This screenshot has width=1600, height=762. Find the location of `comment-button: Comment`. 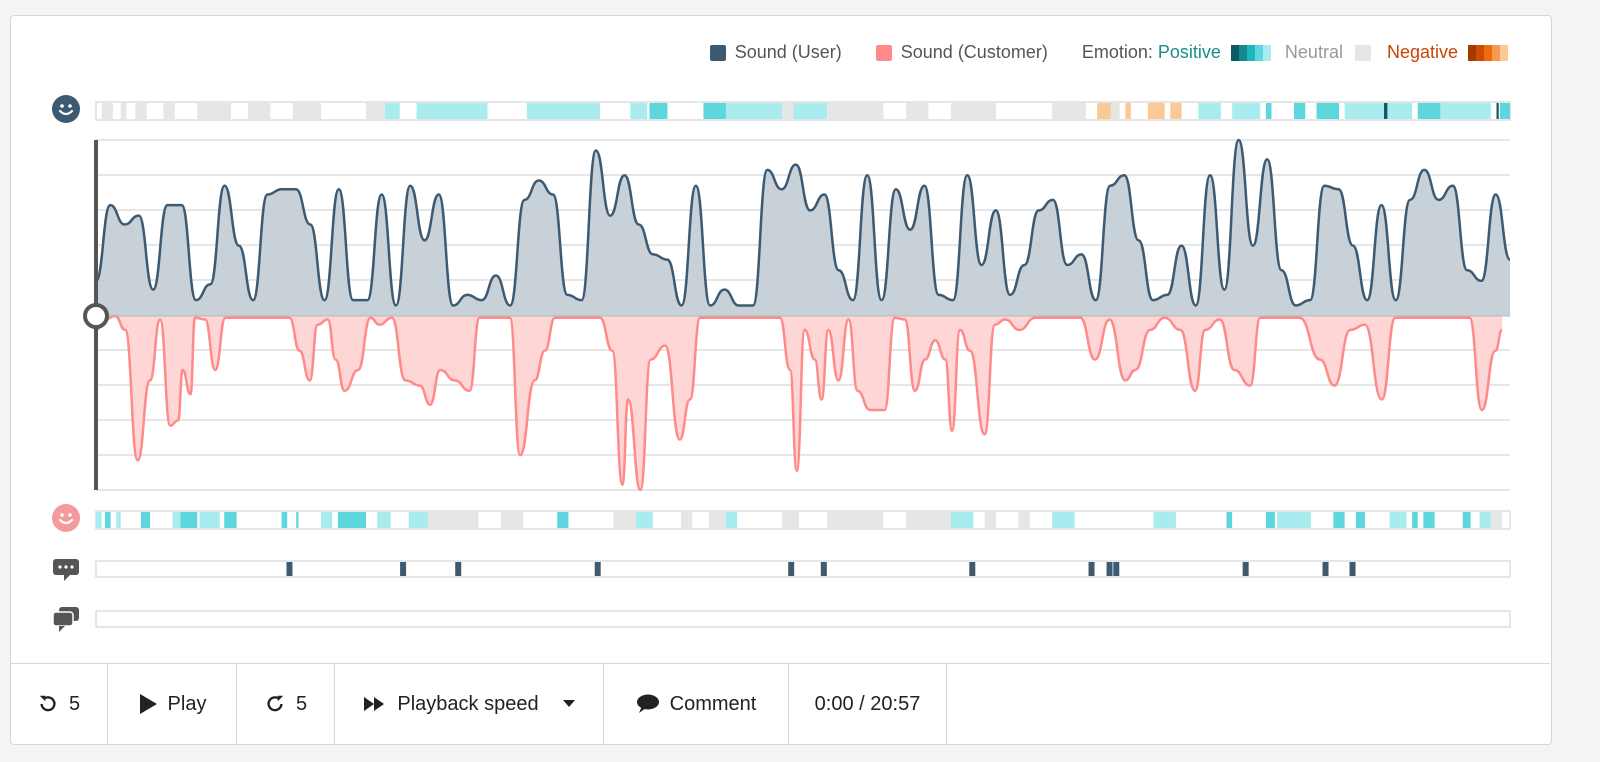

comment-button: Comment is located at coordinates (696, 704).